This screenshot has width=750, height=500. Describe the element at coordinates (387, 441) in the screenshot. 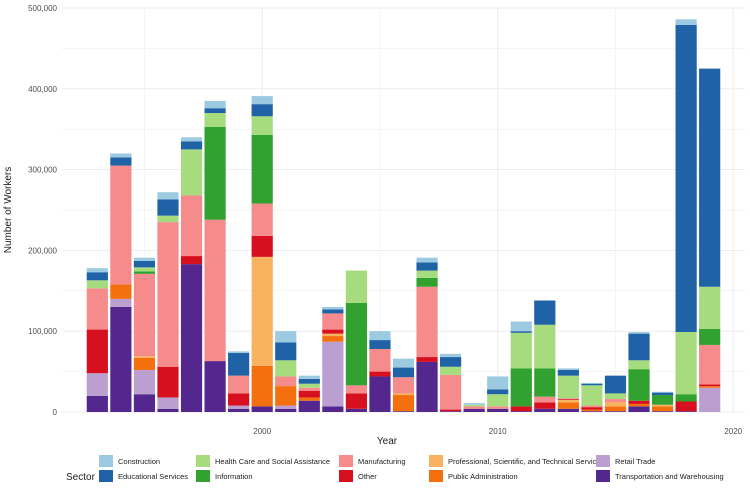

I see `x-axis-title: Year` at that location.